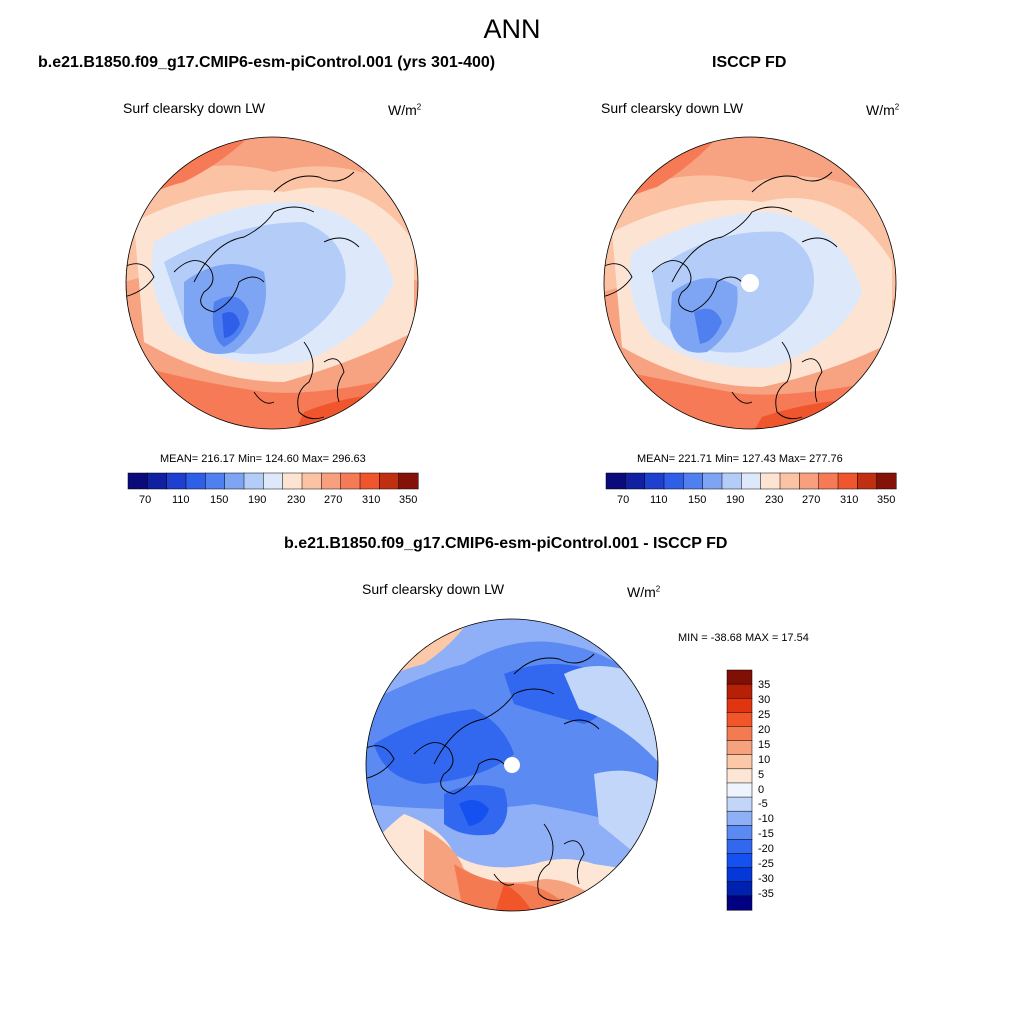 The height and width of the screenshot is (1024, 1024). I want to click on colorbar-tick-label: -5, so click(763, 804).